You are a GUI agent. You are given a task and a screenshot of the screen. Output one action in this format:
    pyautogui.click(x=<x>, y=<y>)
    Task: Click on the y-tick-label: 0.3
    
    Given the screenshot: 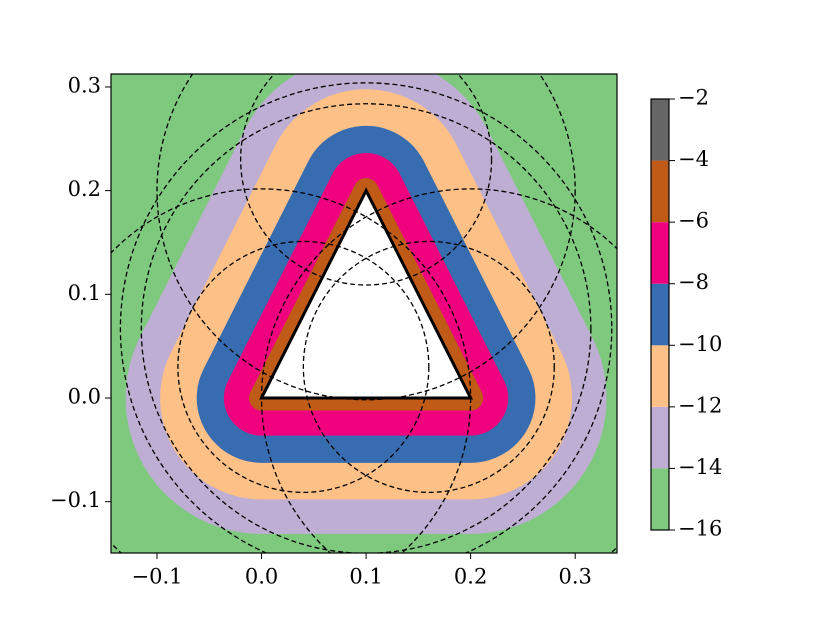 What is the action you would take?
    pyautogui.click(x=84, y=85)
    